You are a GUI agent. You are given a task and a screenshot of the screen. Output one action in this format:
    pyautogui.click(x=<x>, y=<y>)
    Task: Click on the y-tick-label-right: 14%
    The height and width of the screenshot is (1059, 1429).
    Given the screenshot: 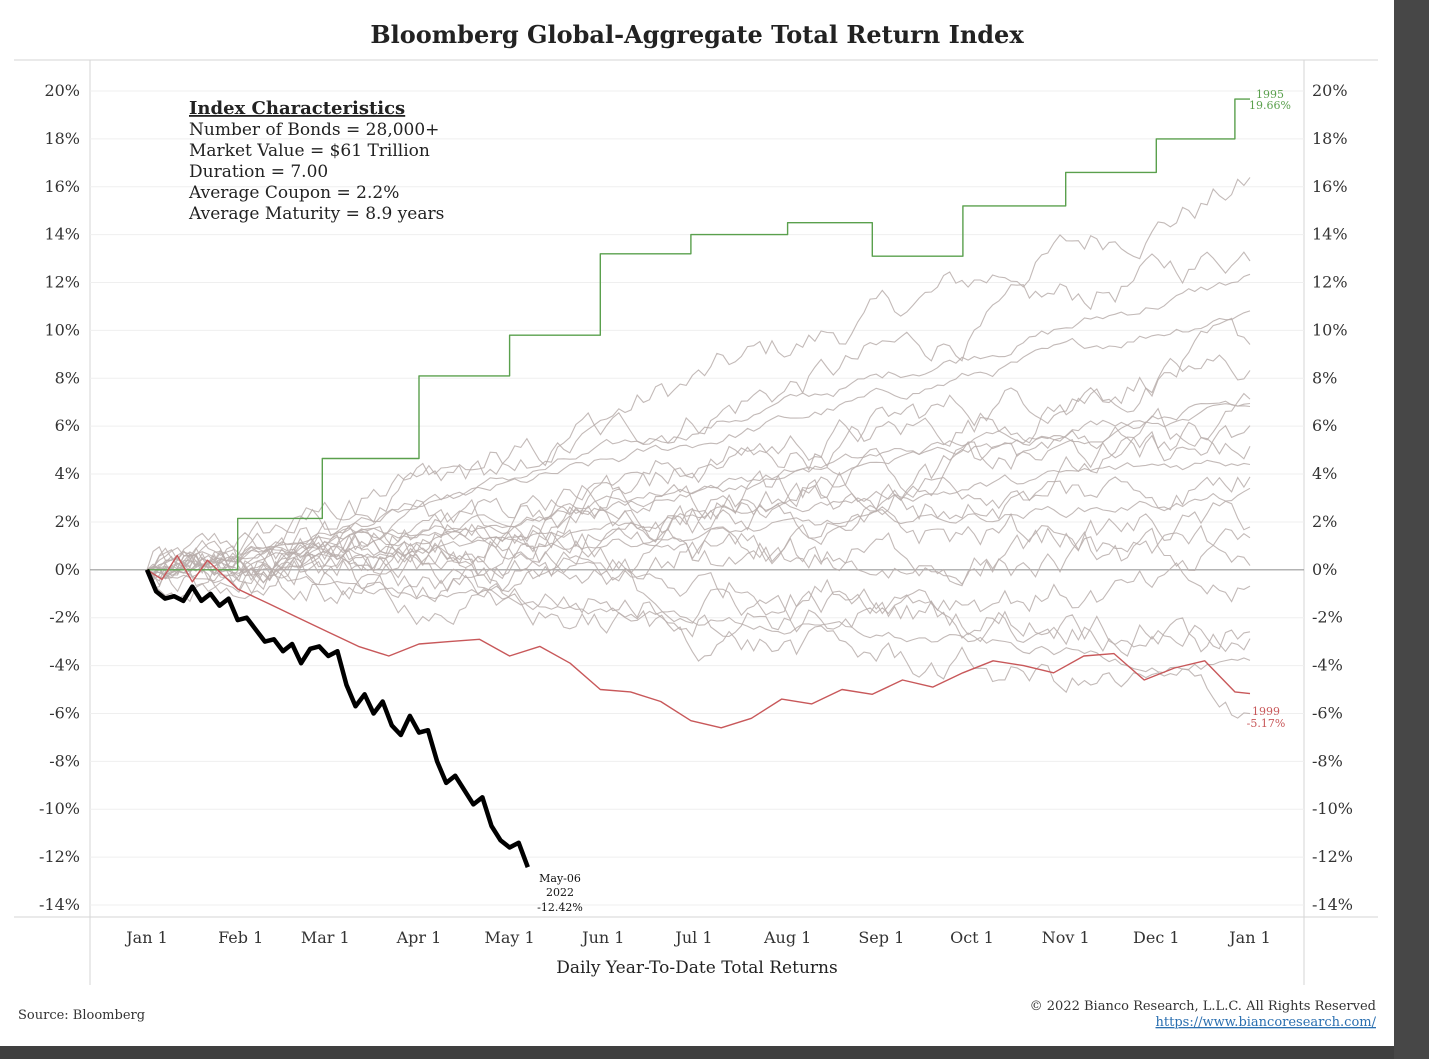 What is the action you would take?
    pyautogui.click(x=1330, y=234)
    